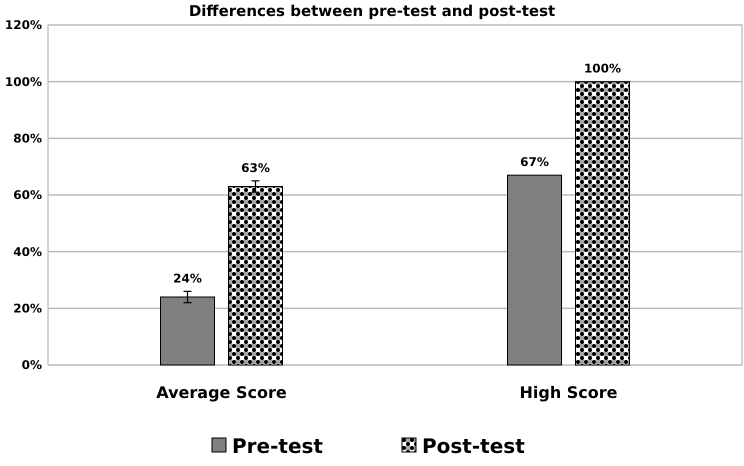 The image size is (744, 466). Describe the element at coordinates (187, 278) in the screenshot. I see `text: 24%` at that location.